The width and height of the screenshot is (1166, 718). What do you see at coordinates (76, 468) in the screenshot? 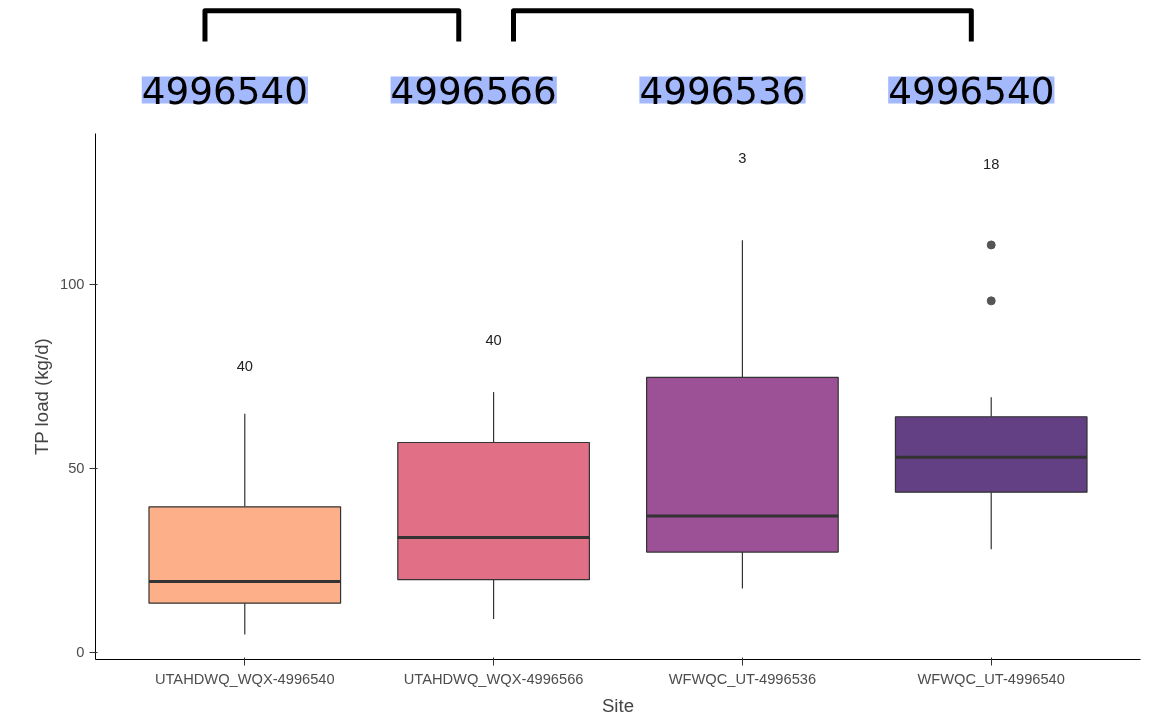
I see `y-tick-label: 50` at bounding box center [76, 468].